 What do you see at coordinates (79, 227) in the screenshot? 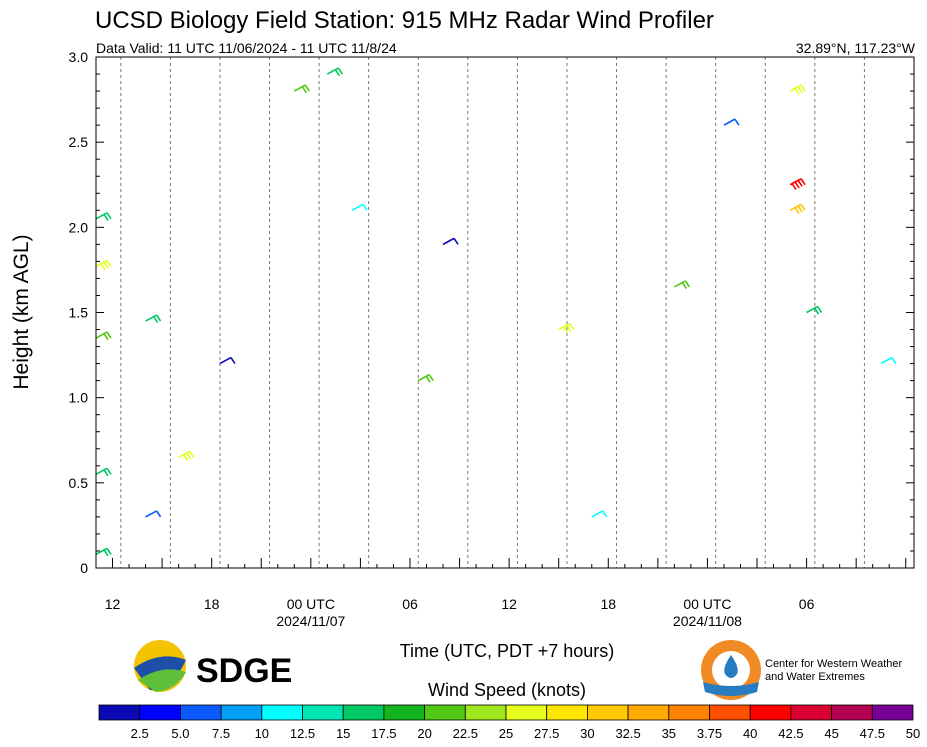
I see `y-tick-label: 2.0` at bounding box center [79, 227].